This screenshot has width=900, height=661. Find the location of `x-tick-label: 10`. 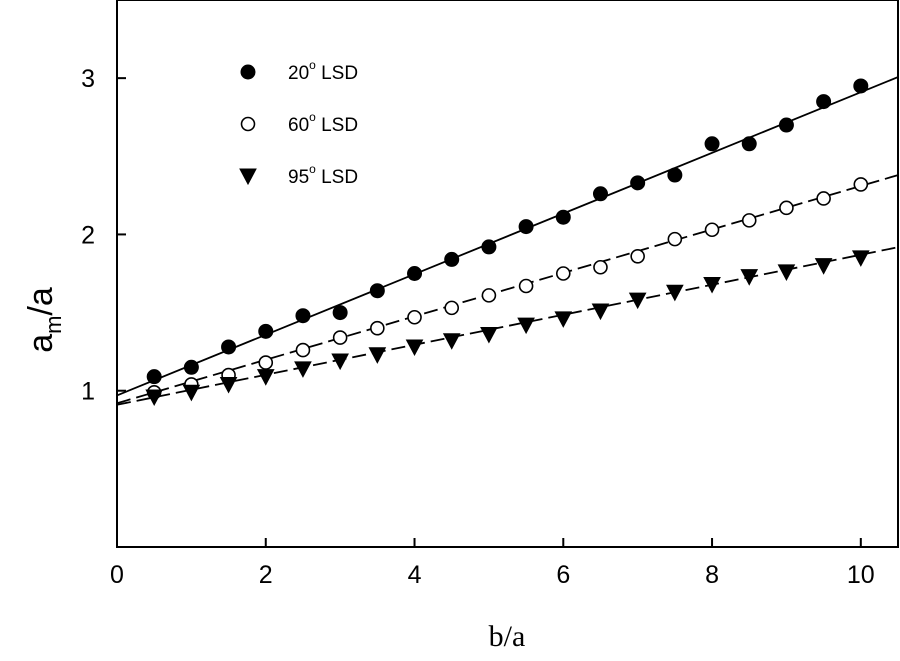

x-tick-label: 10 is located at coordinates (861, 575).